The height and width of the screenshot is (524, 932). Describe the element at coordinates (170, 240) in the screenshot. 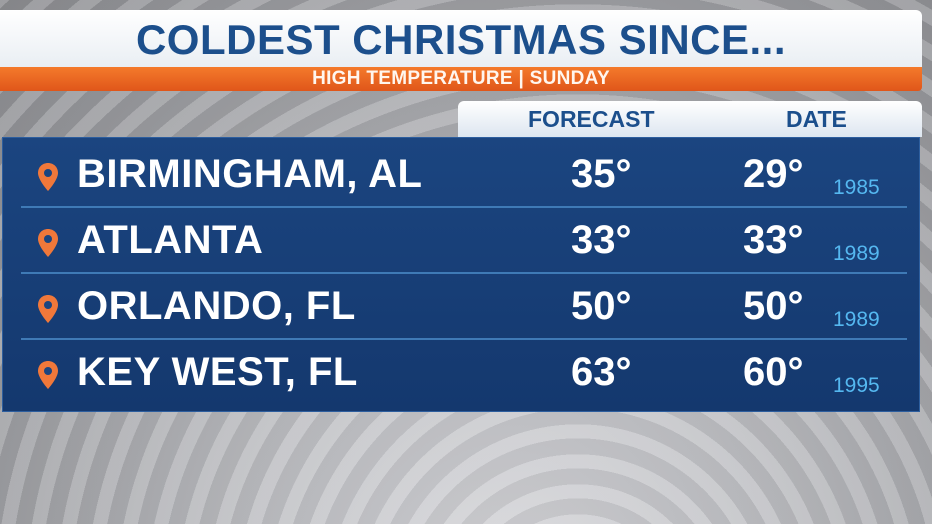

I see `city-name: ATLANTA` at that location.